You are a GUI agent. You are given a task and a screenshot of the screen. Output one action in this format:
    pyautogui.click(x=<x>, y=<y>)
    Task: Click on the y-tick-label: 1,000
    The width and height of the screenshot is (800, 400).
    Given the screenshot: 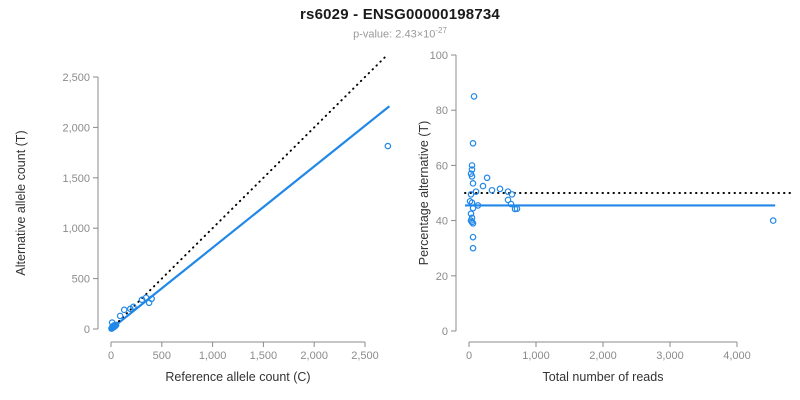 What is the action you would take?
    pyautogui.click(x=76, y=229)
    